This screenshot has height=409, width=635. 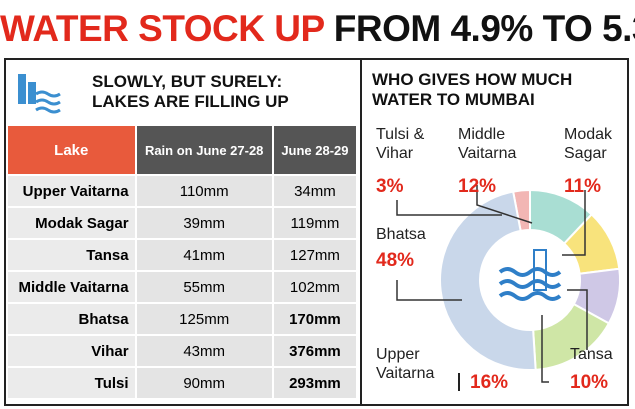 What do you see at coordinates (315, 287) in the screenshot?
I see `table-cell: 102mm` at bounding box center [315, 287].